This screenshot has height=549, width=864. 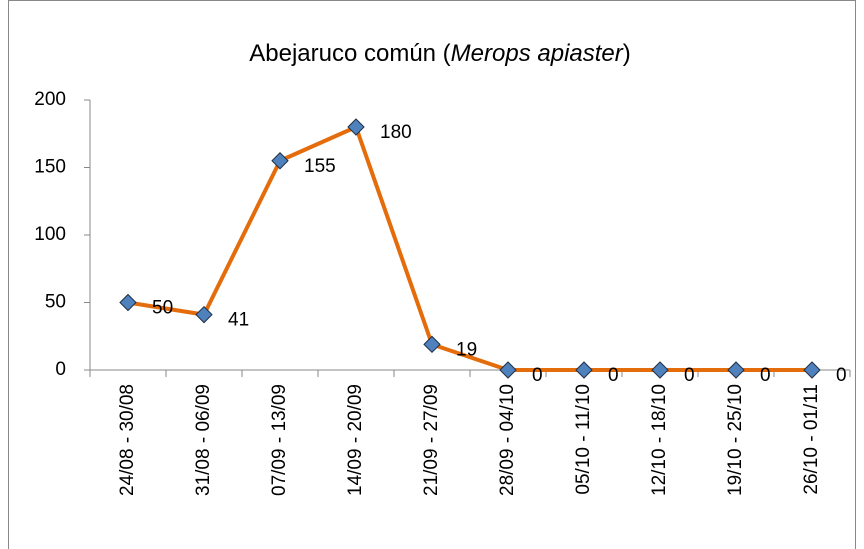 I want to click on x-tick-label: 07/09 - 13/09, so click(x=279, y=440).